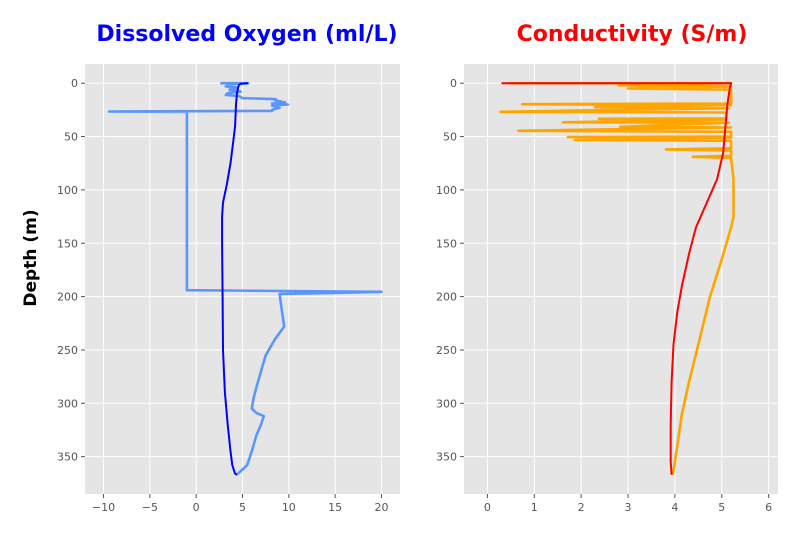  What do you see at coordinates (289, 507) in the screenshot?
I see `x-tick-label: 10` at bounding box center [289, 507].